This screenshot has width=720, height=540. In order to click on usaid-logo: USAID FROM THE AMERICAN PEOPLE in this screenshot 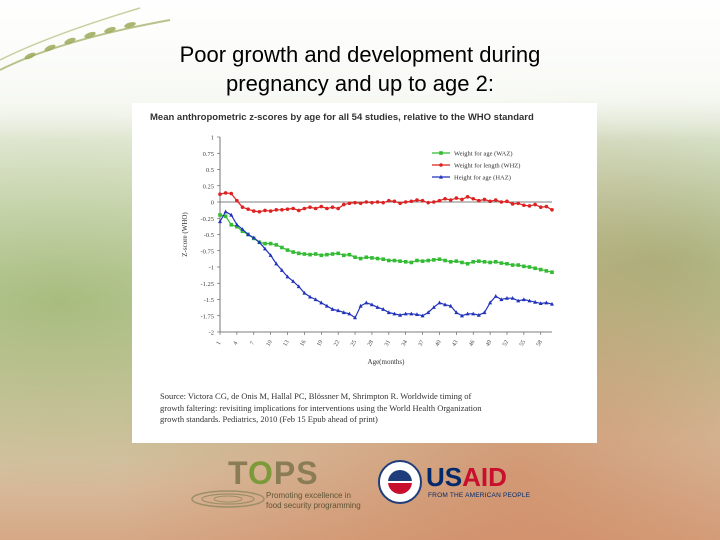, I will do `click(458, 485)`.